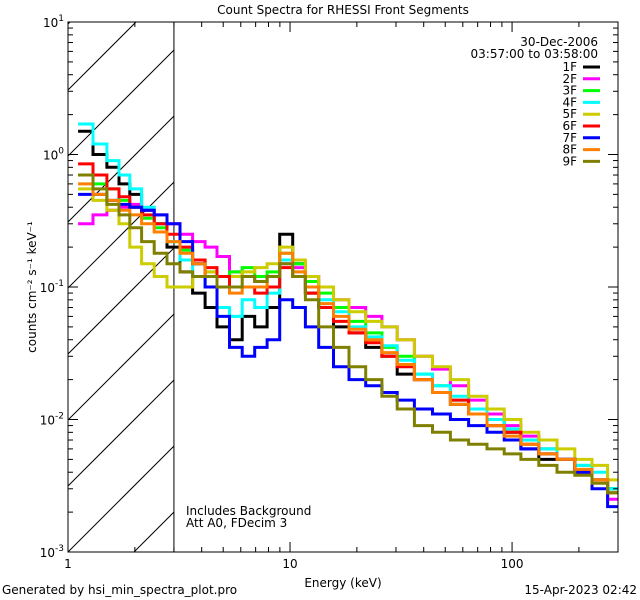 The width and height of the screenshot is (640, 600). Describe the element at coordinates (343, 10) in the screenshot. I see `chart-title: Count Spectra for RHESSI Front Segments` at that location.